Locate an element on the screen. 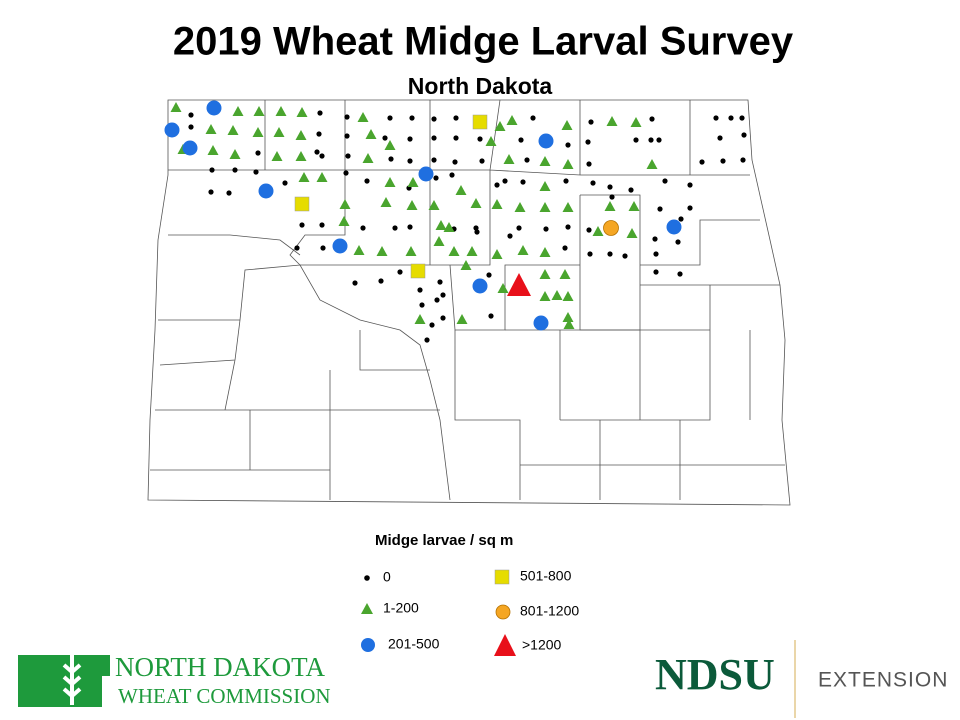 Image resolution: width=960 pixels, height=720 pixels. legend-label: >1200 is located at coordinates (542, 645).